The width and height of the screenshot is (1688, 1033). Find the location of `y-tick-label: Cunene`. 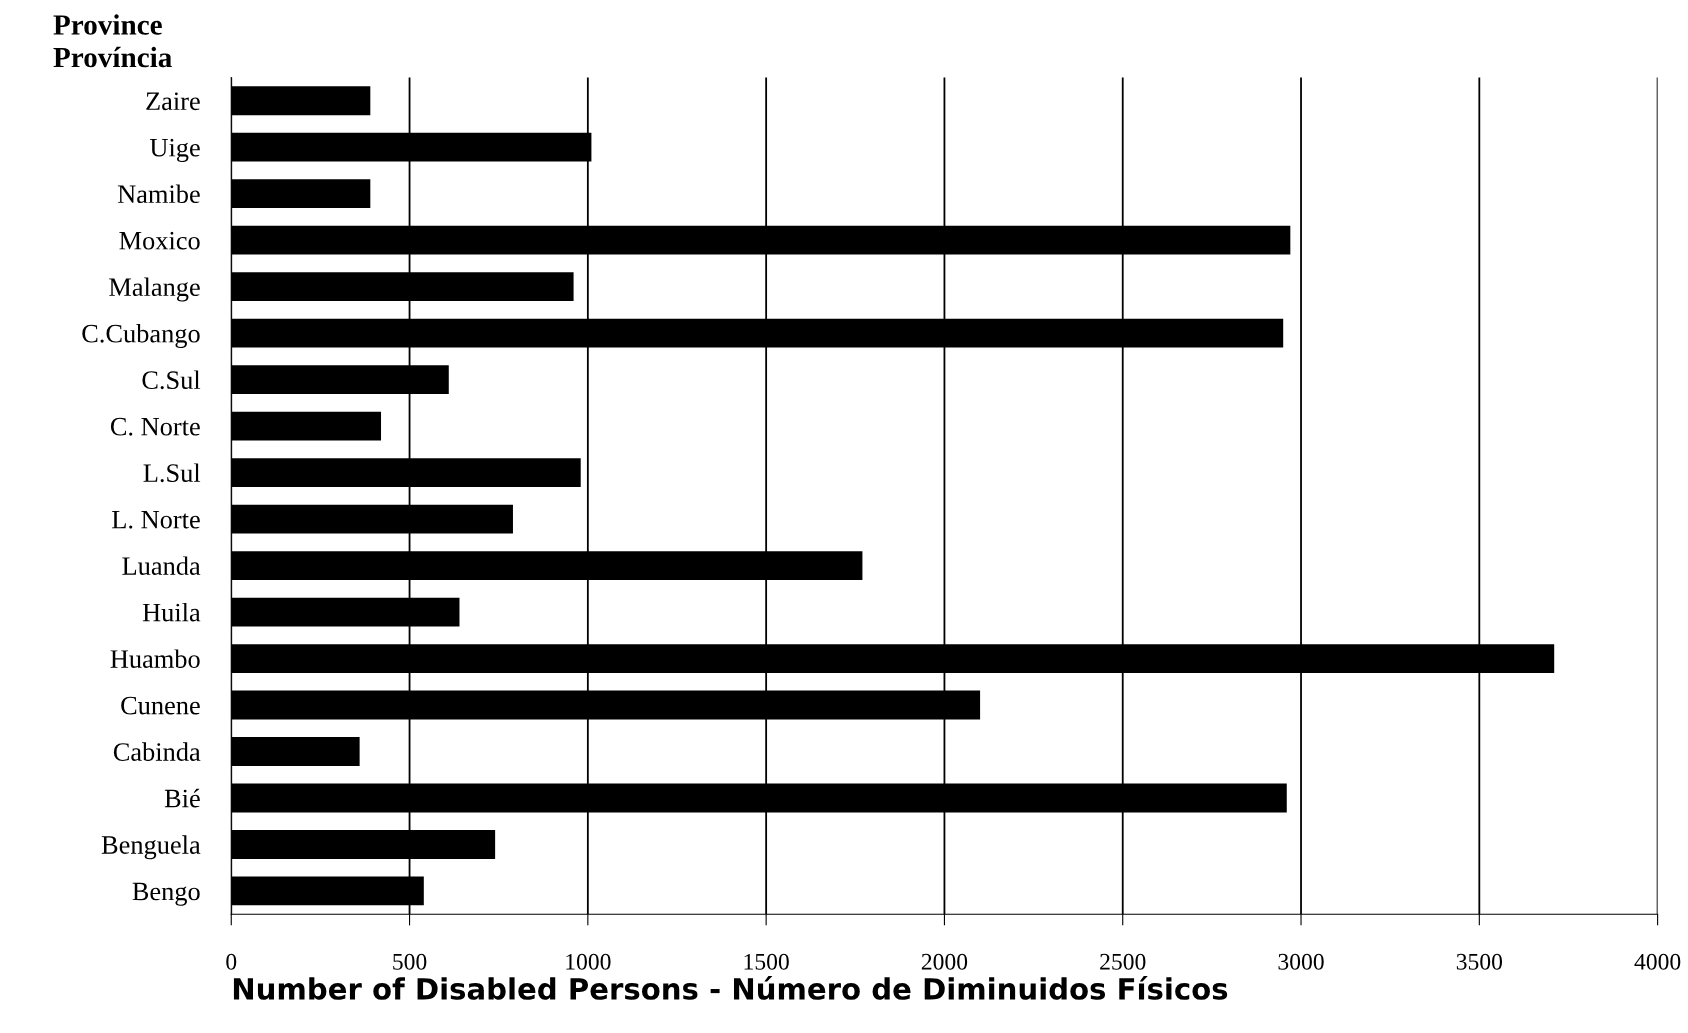

y-tick-label: Cunene is located at coordinates (160, 705).